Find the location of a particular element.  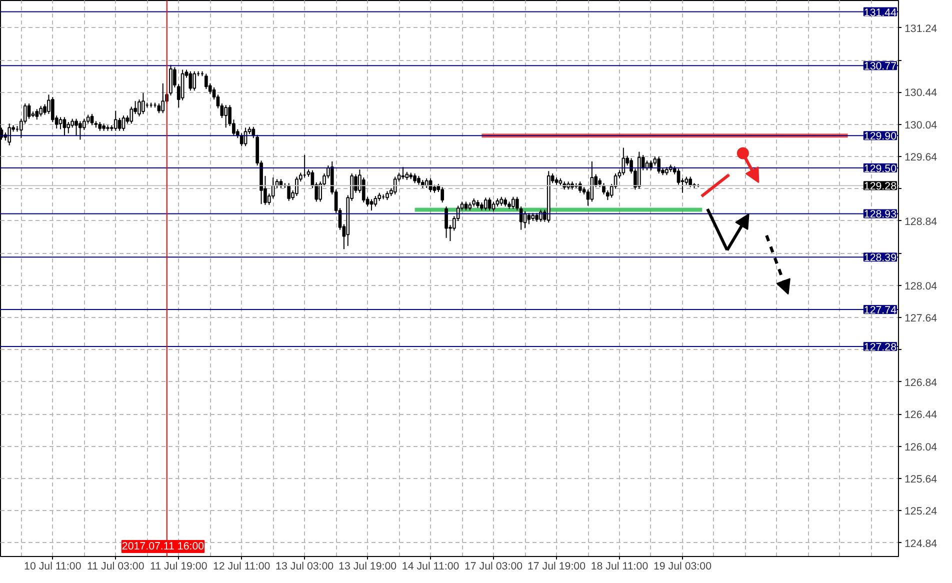

y-tick-label: 131.24 is located at coordinates (921, 28).